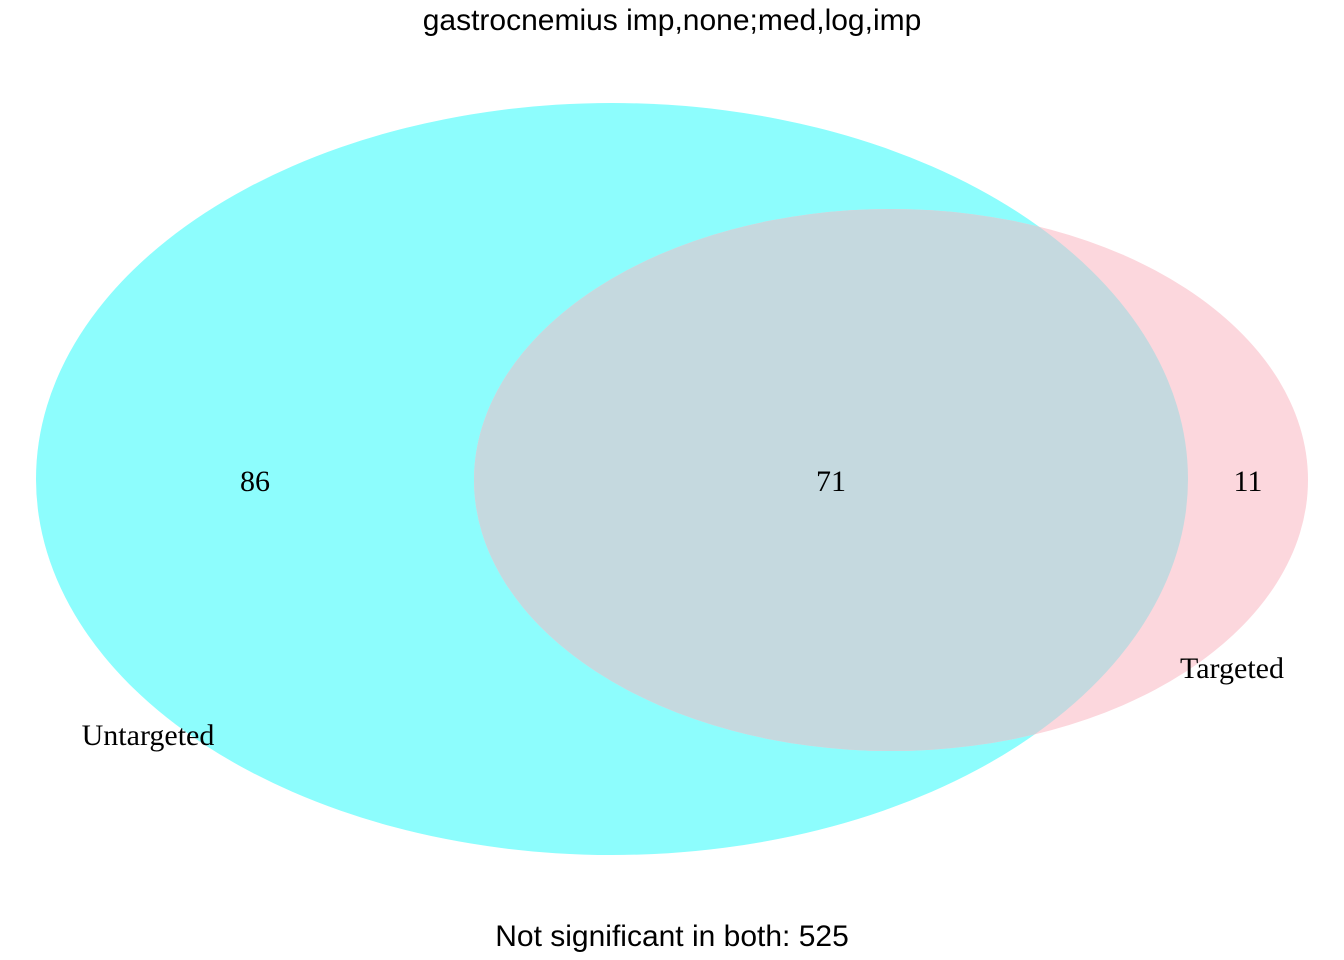  I want to click on diagram-title: gastrocnemius imp,none;med,log,imp, so click(672, 20).